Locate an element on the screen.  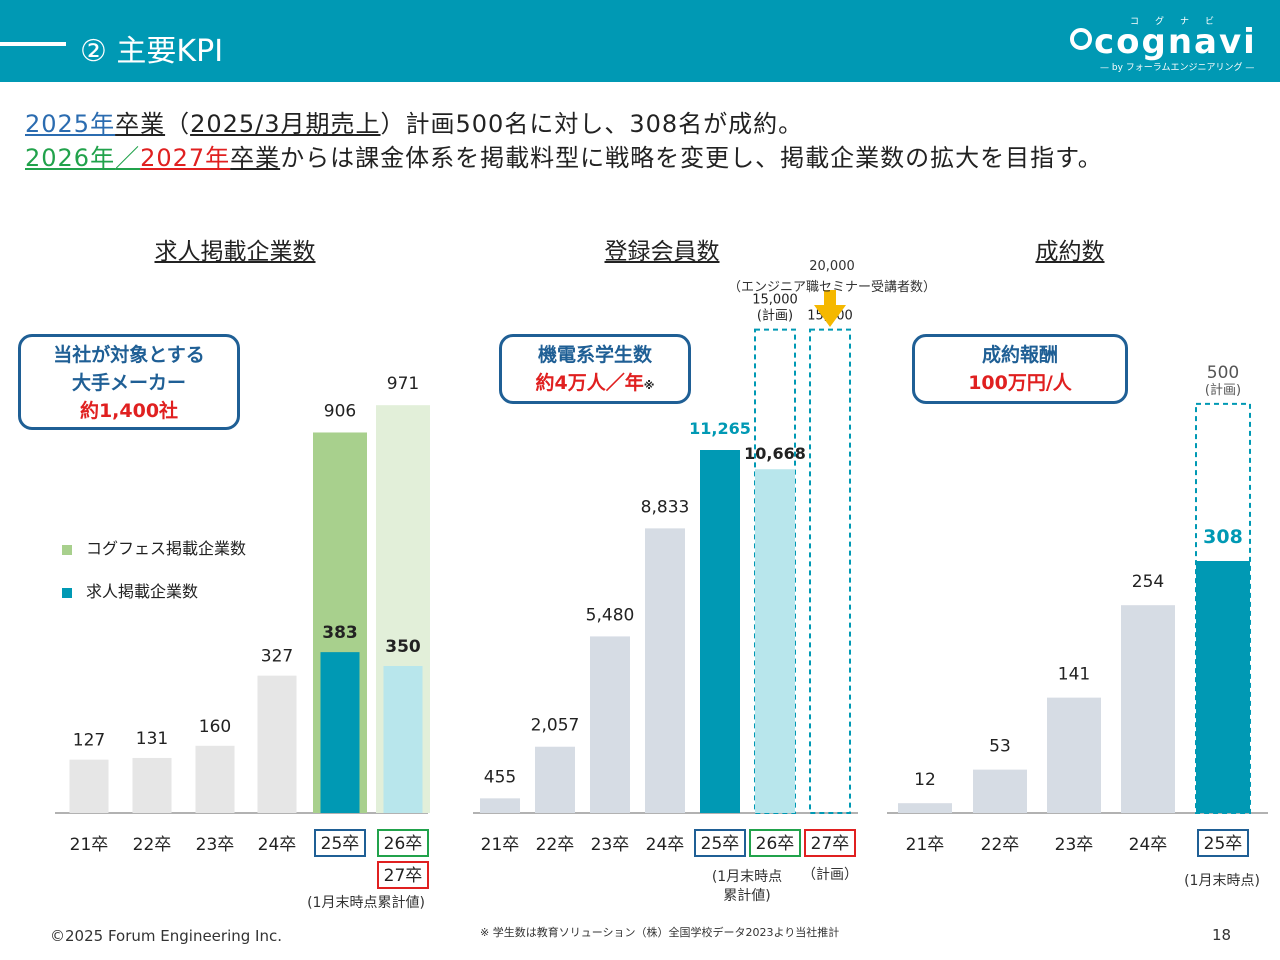
callout-left-line2: 大手メーカー is located at coordinates (128, 383).